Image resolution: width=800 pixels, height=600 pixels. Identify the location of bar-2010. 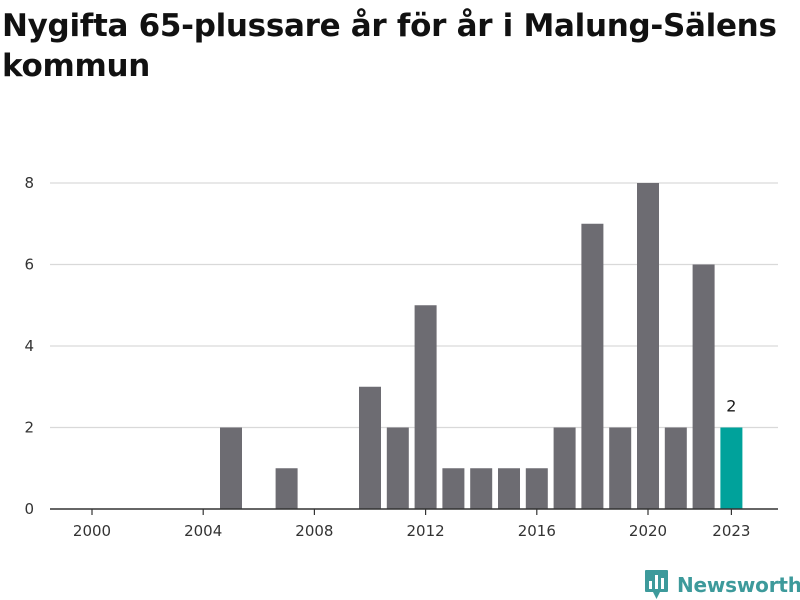
(370, 447).